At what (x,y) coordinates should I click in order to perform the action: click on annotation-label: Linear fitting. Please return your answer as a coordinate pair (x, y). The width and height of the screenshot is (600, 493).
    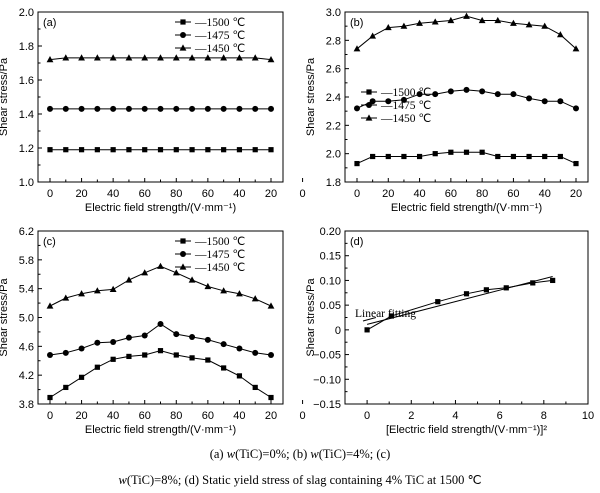
    Looking at the image, I should click on (385, 314).